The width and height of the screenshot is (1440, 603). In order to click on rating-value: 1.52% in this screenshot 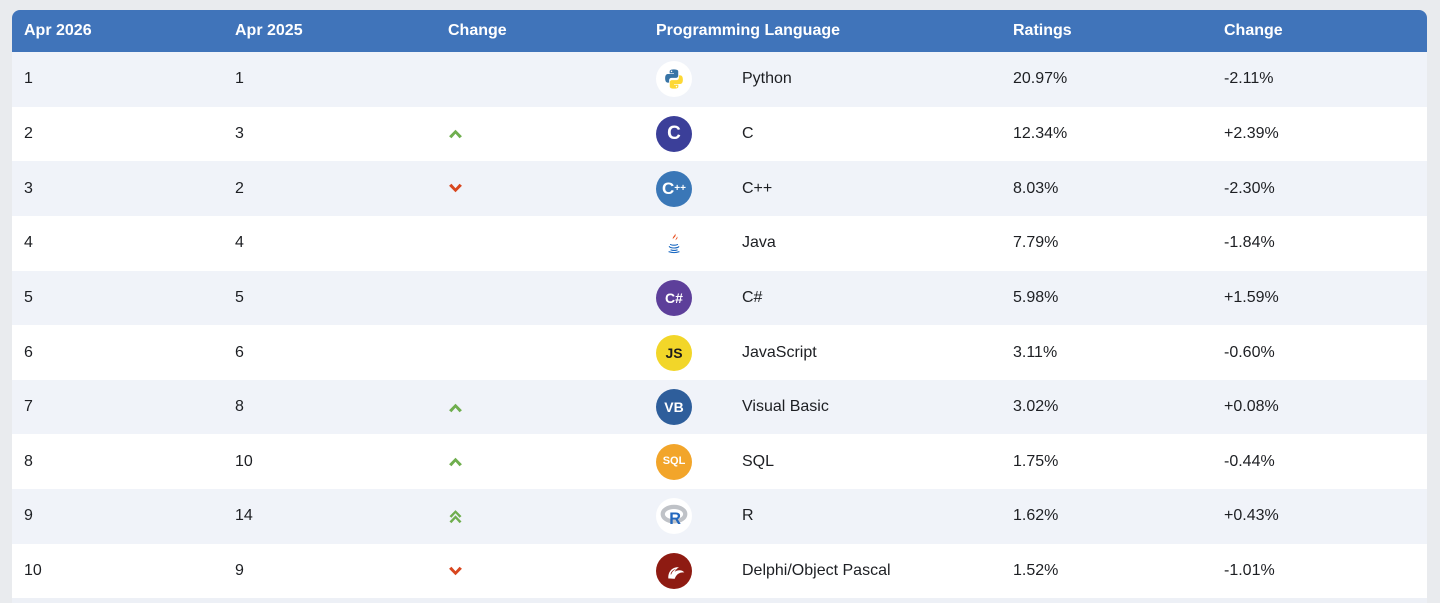, I will do `click(1036, 571)`.